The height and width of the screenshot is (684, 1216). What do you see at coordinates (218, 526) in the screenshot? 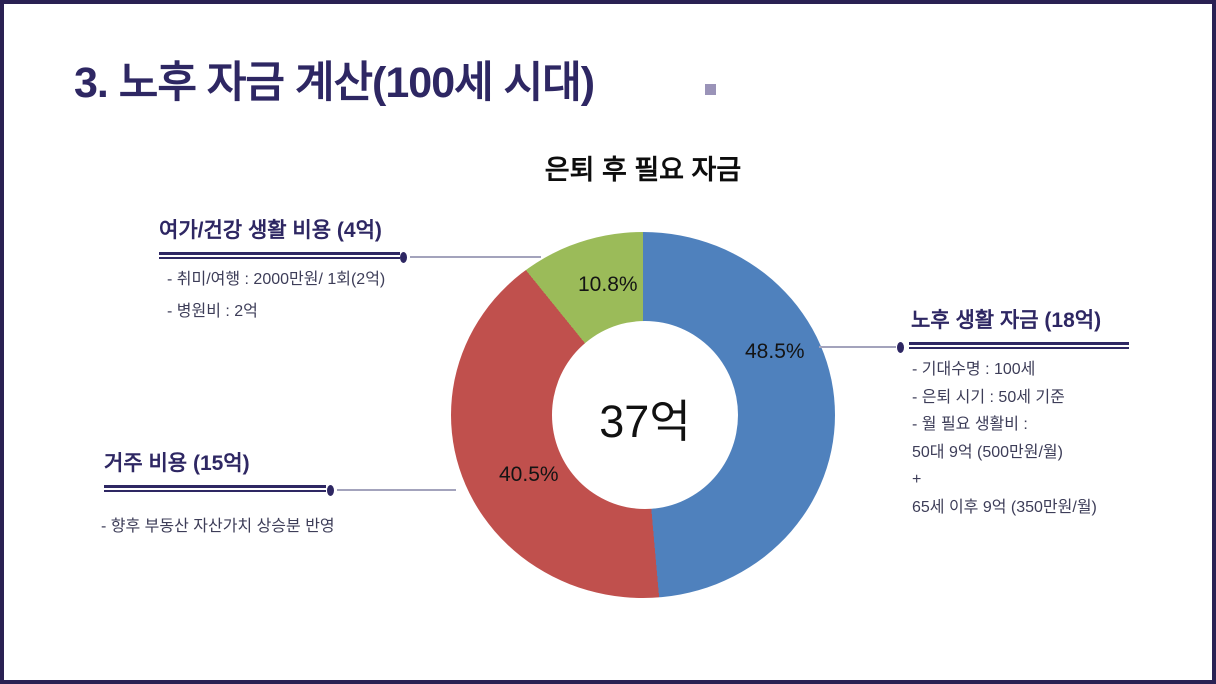
I see `annotation-housing-line: - 향후 부동산 자산가치 상승분 반영` at bounding box center [218, 526].